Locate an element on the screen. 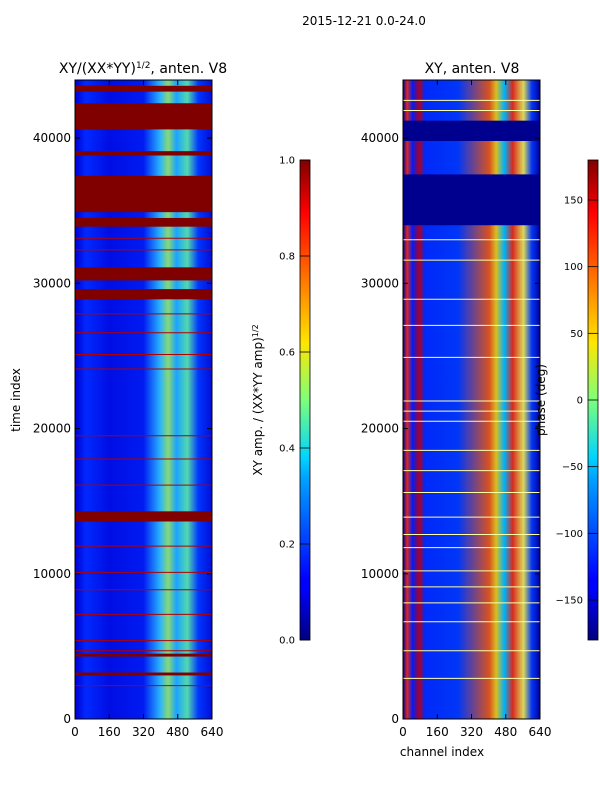  amp-ylabel: time index is located at coordinates (16, 400).